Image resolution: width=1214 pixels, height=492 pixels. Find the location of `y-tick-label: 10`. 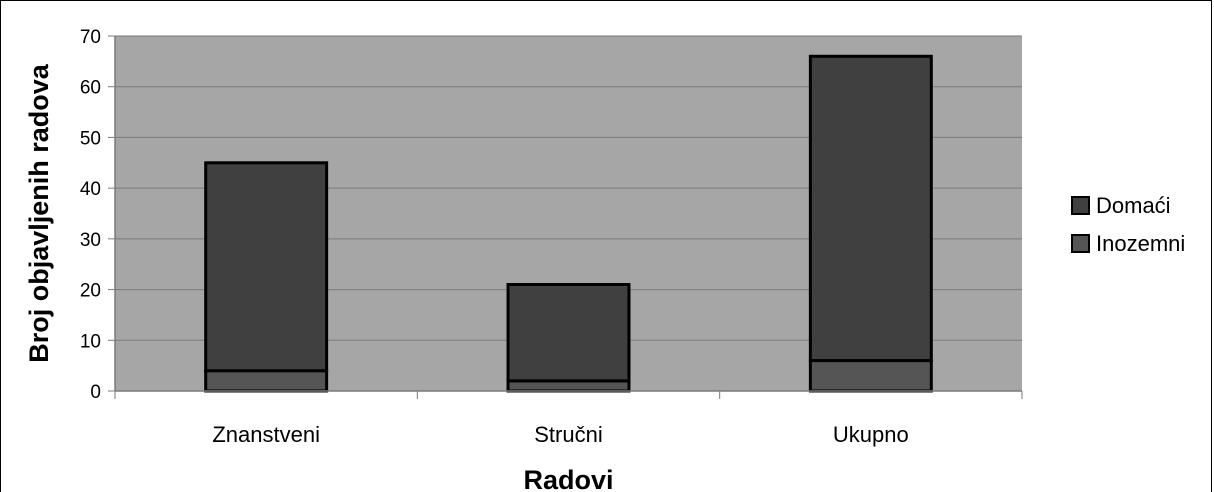

y-tick-label: 10 is located at coordinates (90, 341).